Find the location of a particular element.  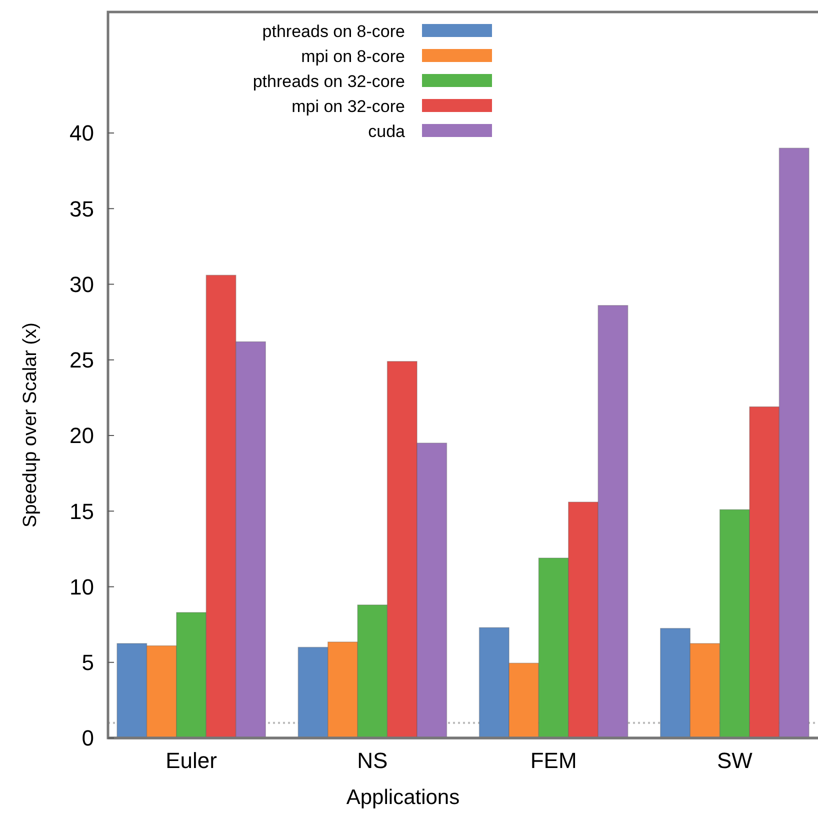

x-tick-label: Euler is located at coordinates (191, 760).